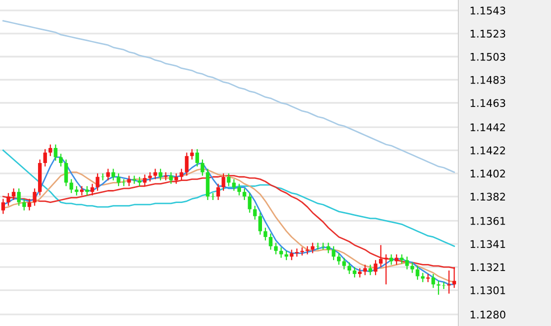 This screenshot has height=326, width=551. Describe the element at coordinates (488, 10) in the screenshot. I see `y-tick-label: 1.1543` at that location.